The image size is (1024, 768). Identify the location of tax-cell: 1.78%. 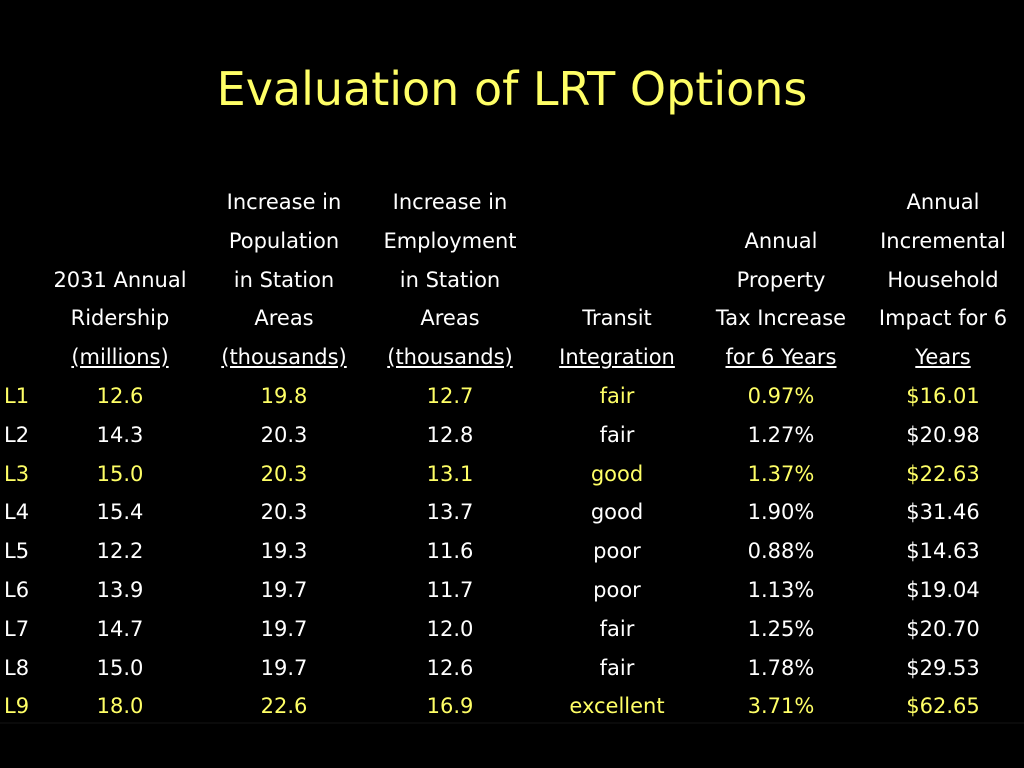
(781, 667).